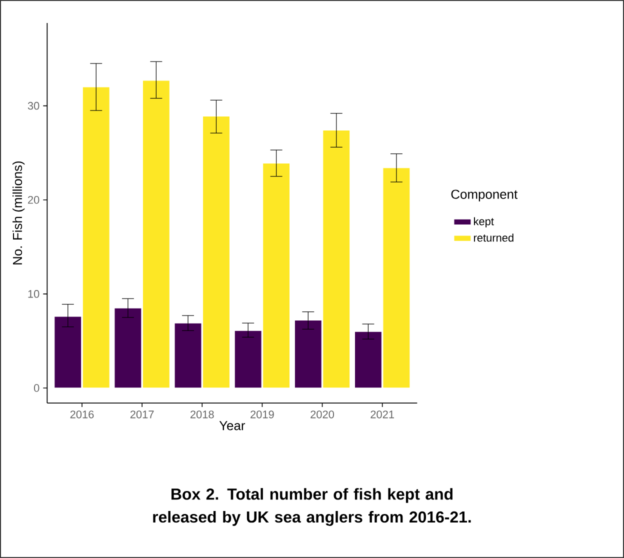  What do you see at coordinates (484, 222) in the screenshot?
I see `legend-label: kept` at bounding box center [484, 222].